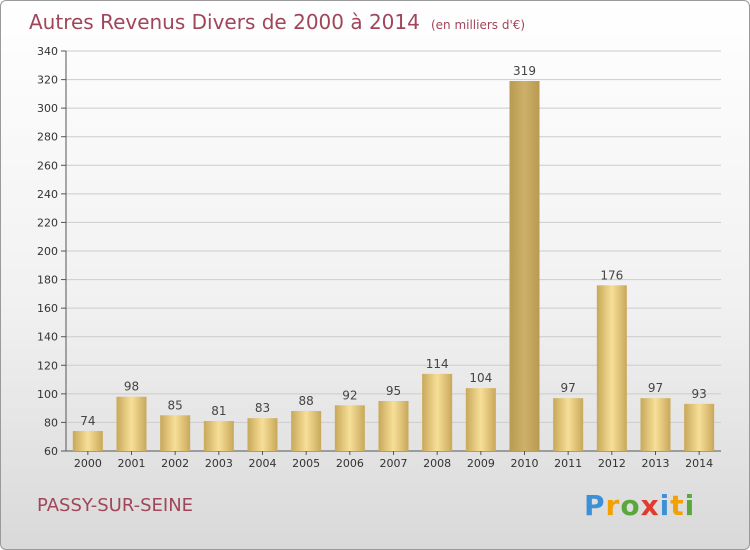 The image size is (750, 550). I want to click on x-tick-label: 2011, so click(568, 463).